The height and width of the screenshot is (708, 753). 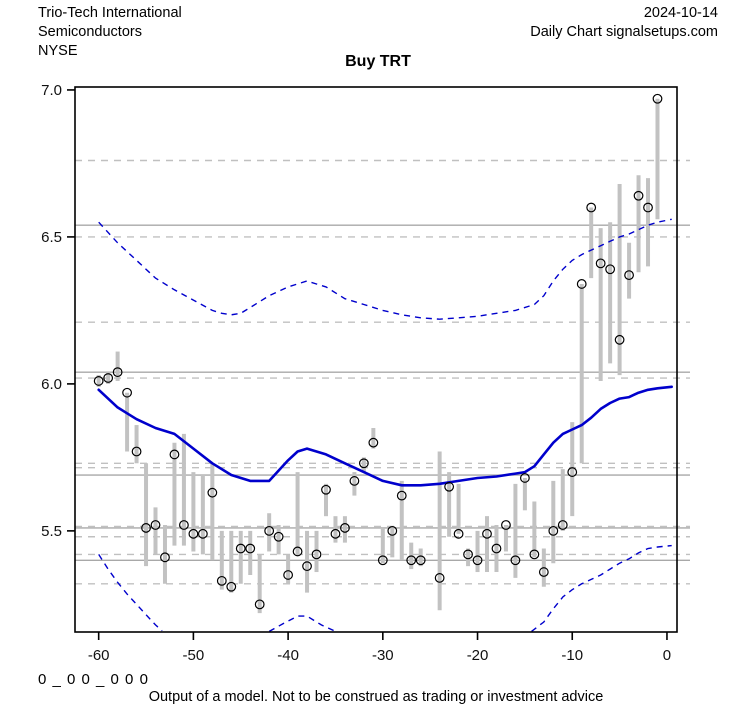 I want to click on y-tick-label: 6.0, so click(x=51, y=384).